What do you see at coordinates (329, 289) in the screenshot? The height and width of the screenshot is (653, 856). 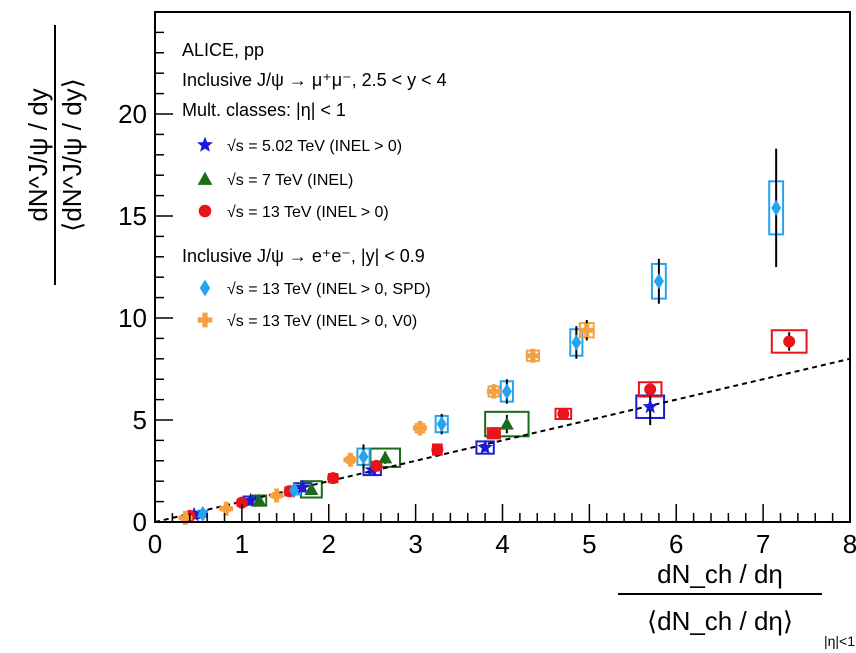 I see `legend-entry-label: √s = 13 TeV (INEL > 0, SPD)` at bounding box center [329, 289].